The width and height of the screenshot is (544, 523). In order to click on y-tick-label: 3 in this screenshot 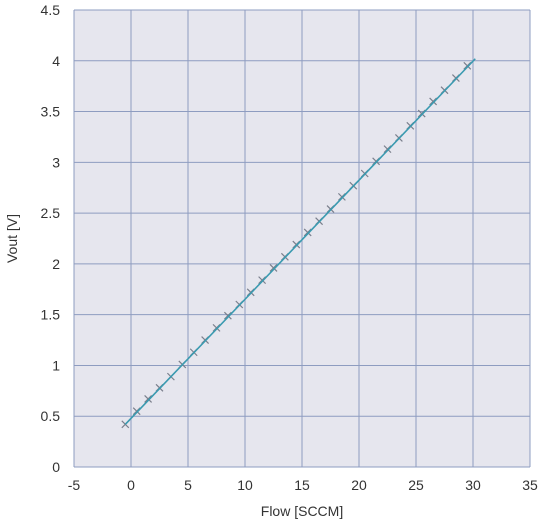, I will do `click(56, 162)`.